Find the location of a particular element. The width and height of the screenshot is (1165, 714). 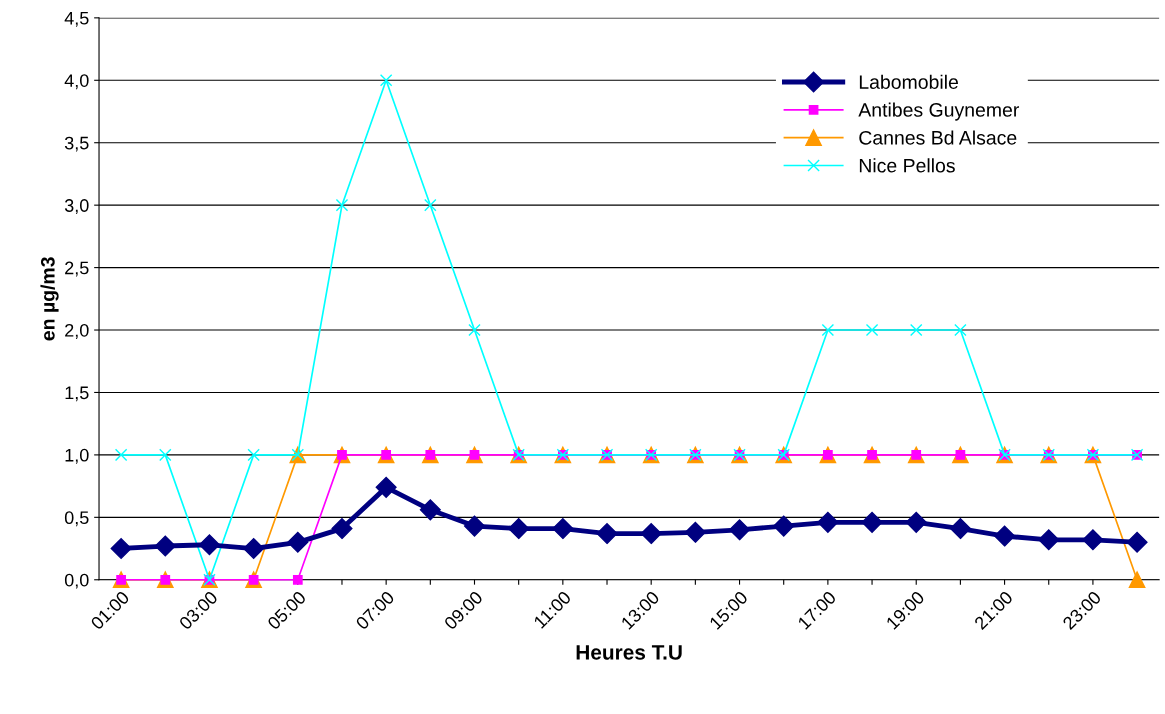

y-tick-label: 4,0 is located at coordinates (76, 82).